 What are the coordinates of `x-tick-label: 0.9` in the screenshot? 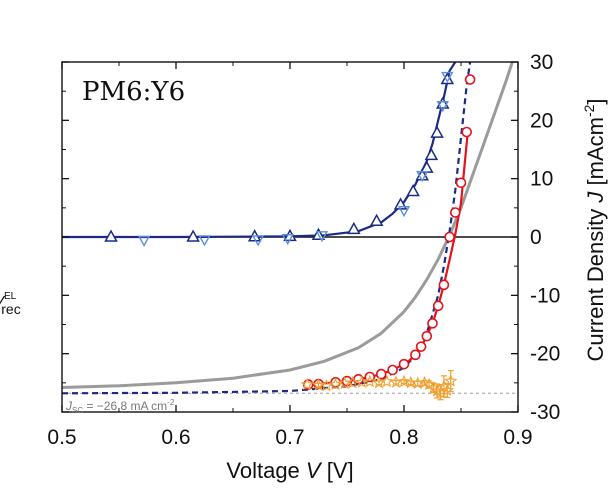 It's located at (517, 437).